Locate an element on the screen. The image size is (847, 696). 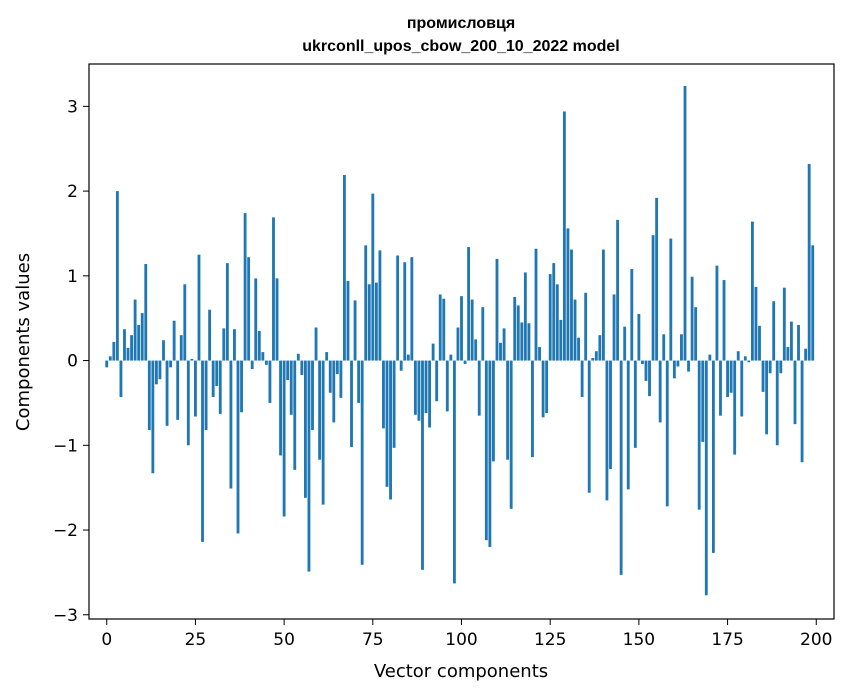
chart-title-line1: промисловця is located at coordinates (461, 23).